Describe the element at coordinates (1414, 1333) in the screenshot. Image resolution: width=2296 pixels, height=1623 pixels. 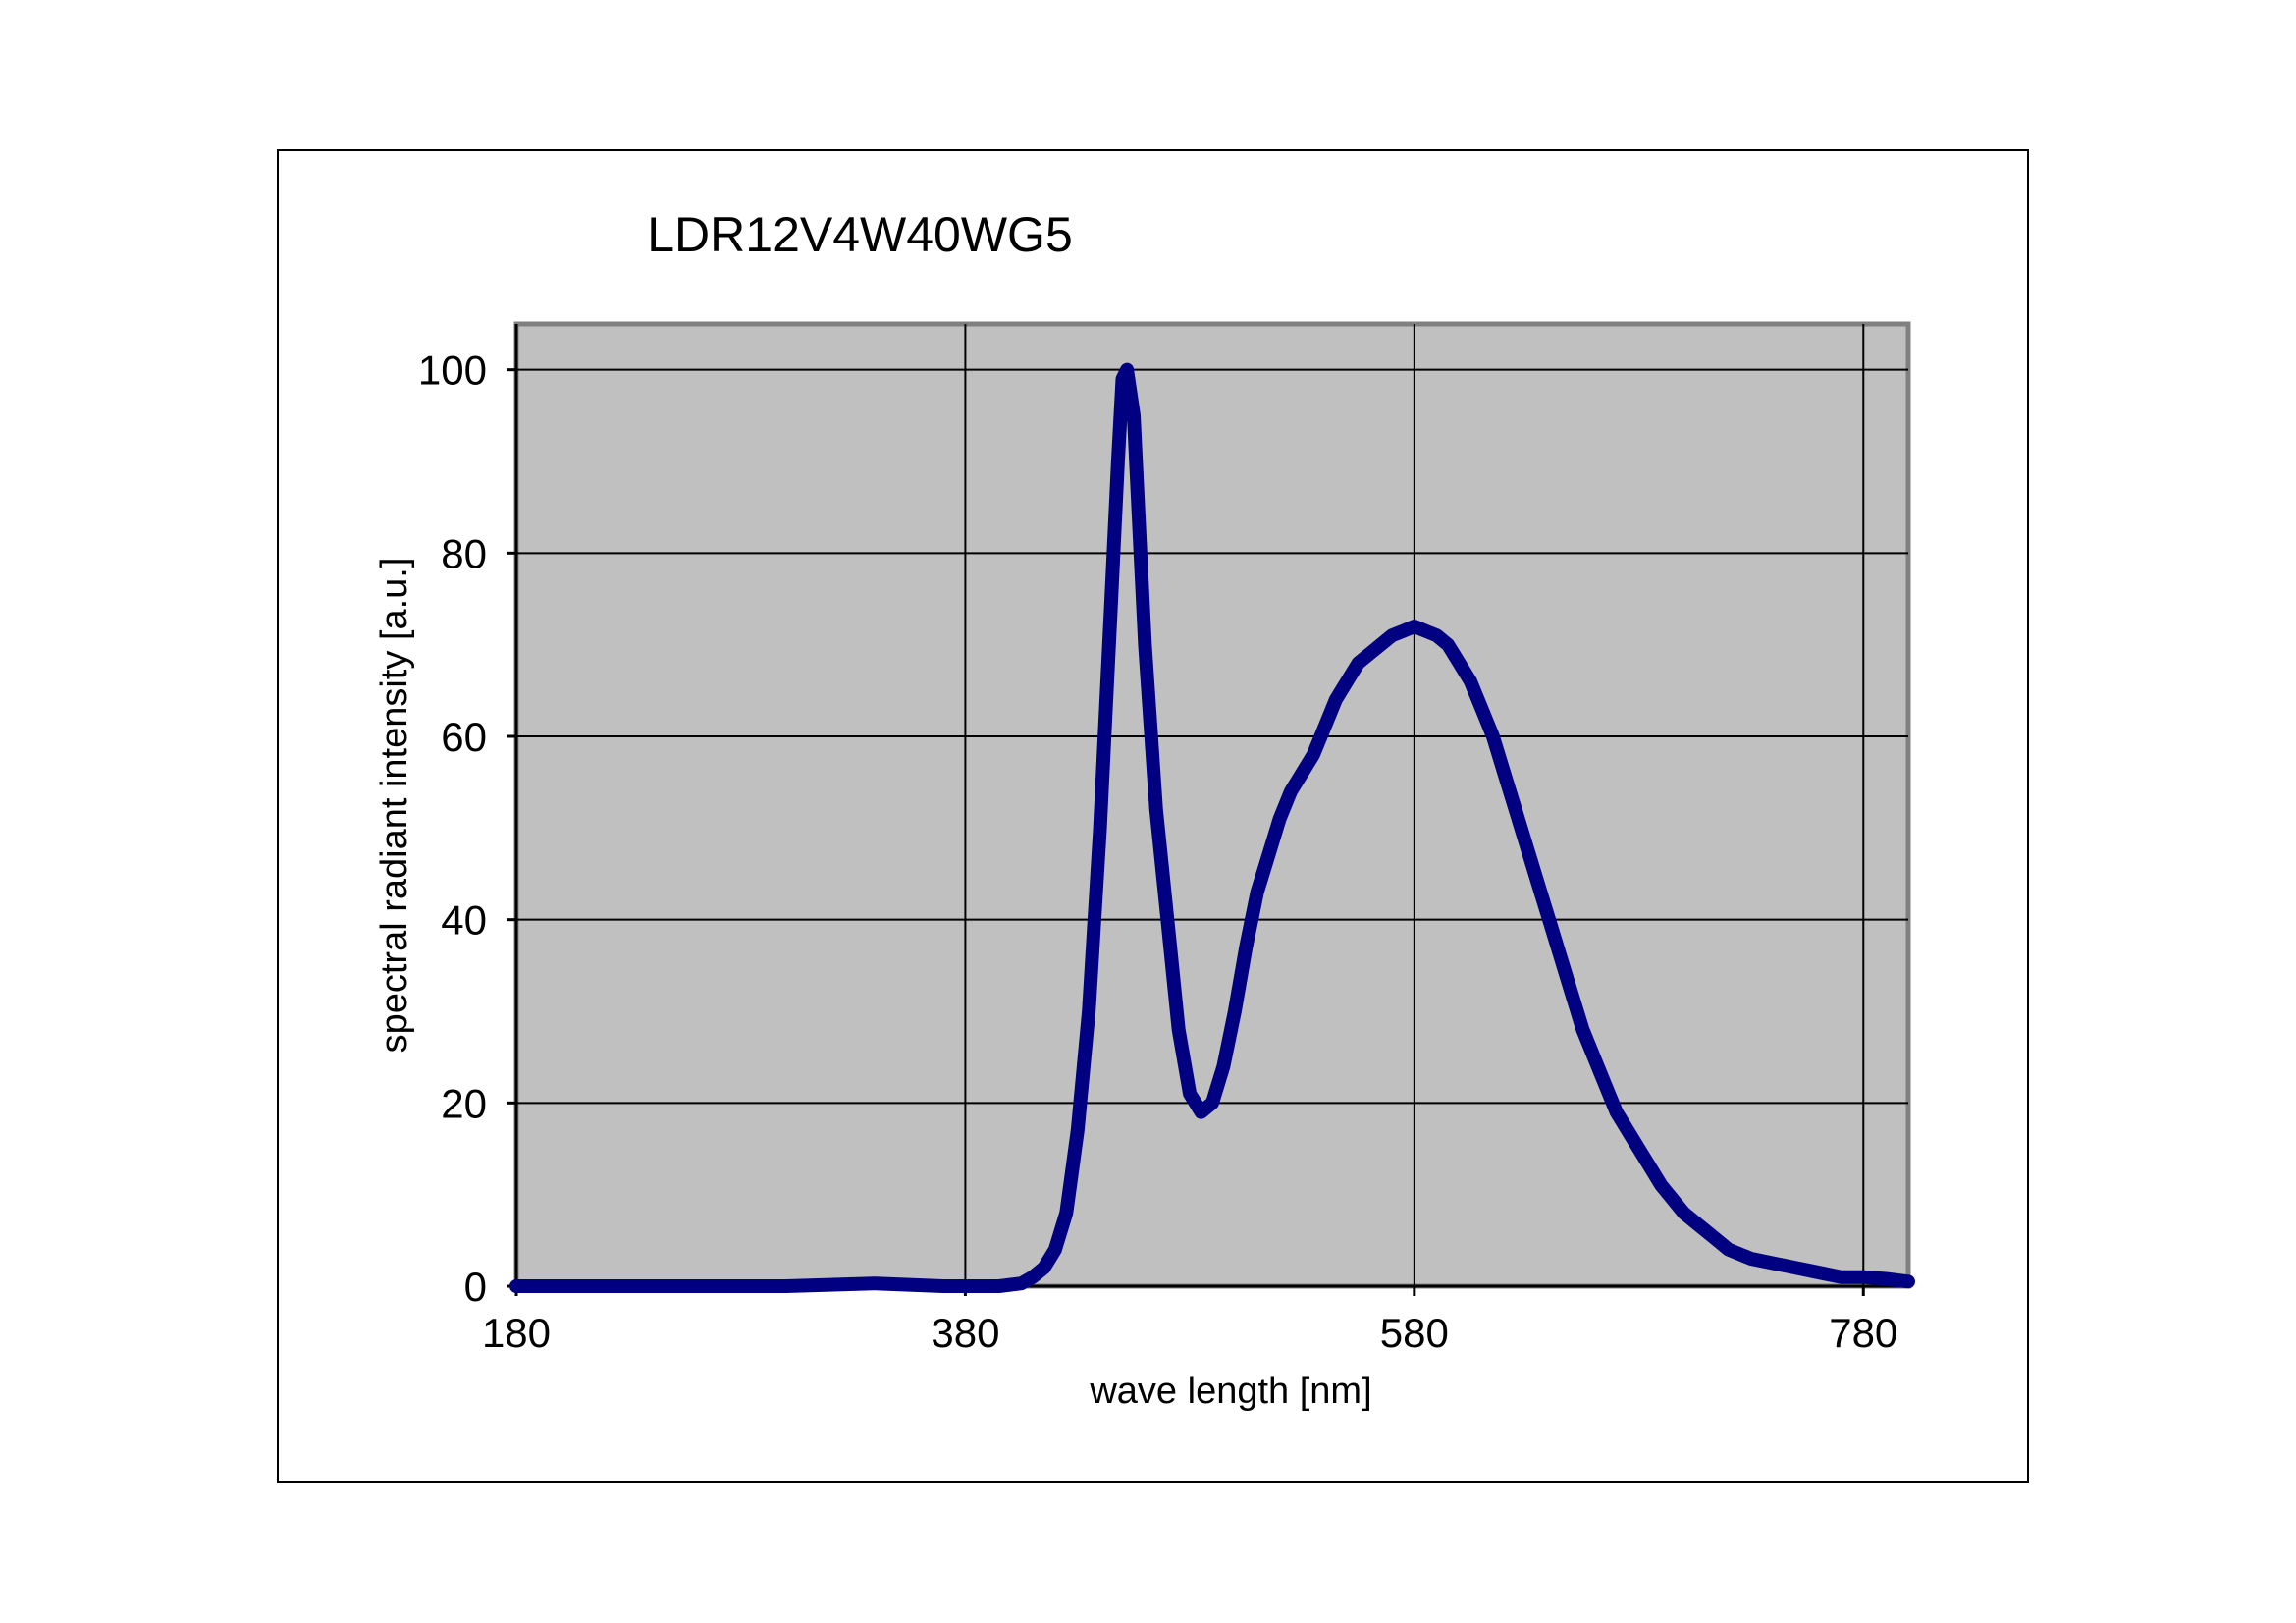
I see `x-tick-label: 580` at that location.